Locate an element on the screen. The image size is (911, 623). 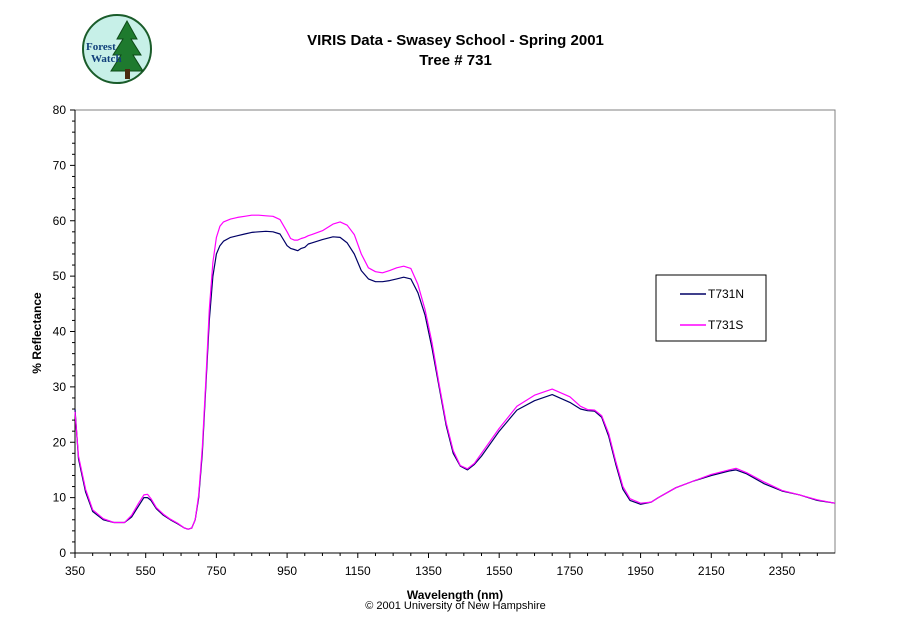
chart-subtitle: Tree # 731 is located at coordinates (455, 60).